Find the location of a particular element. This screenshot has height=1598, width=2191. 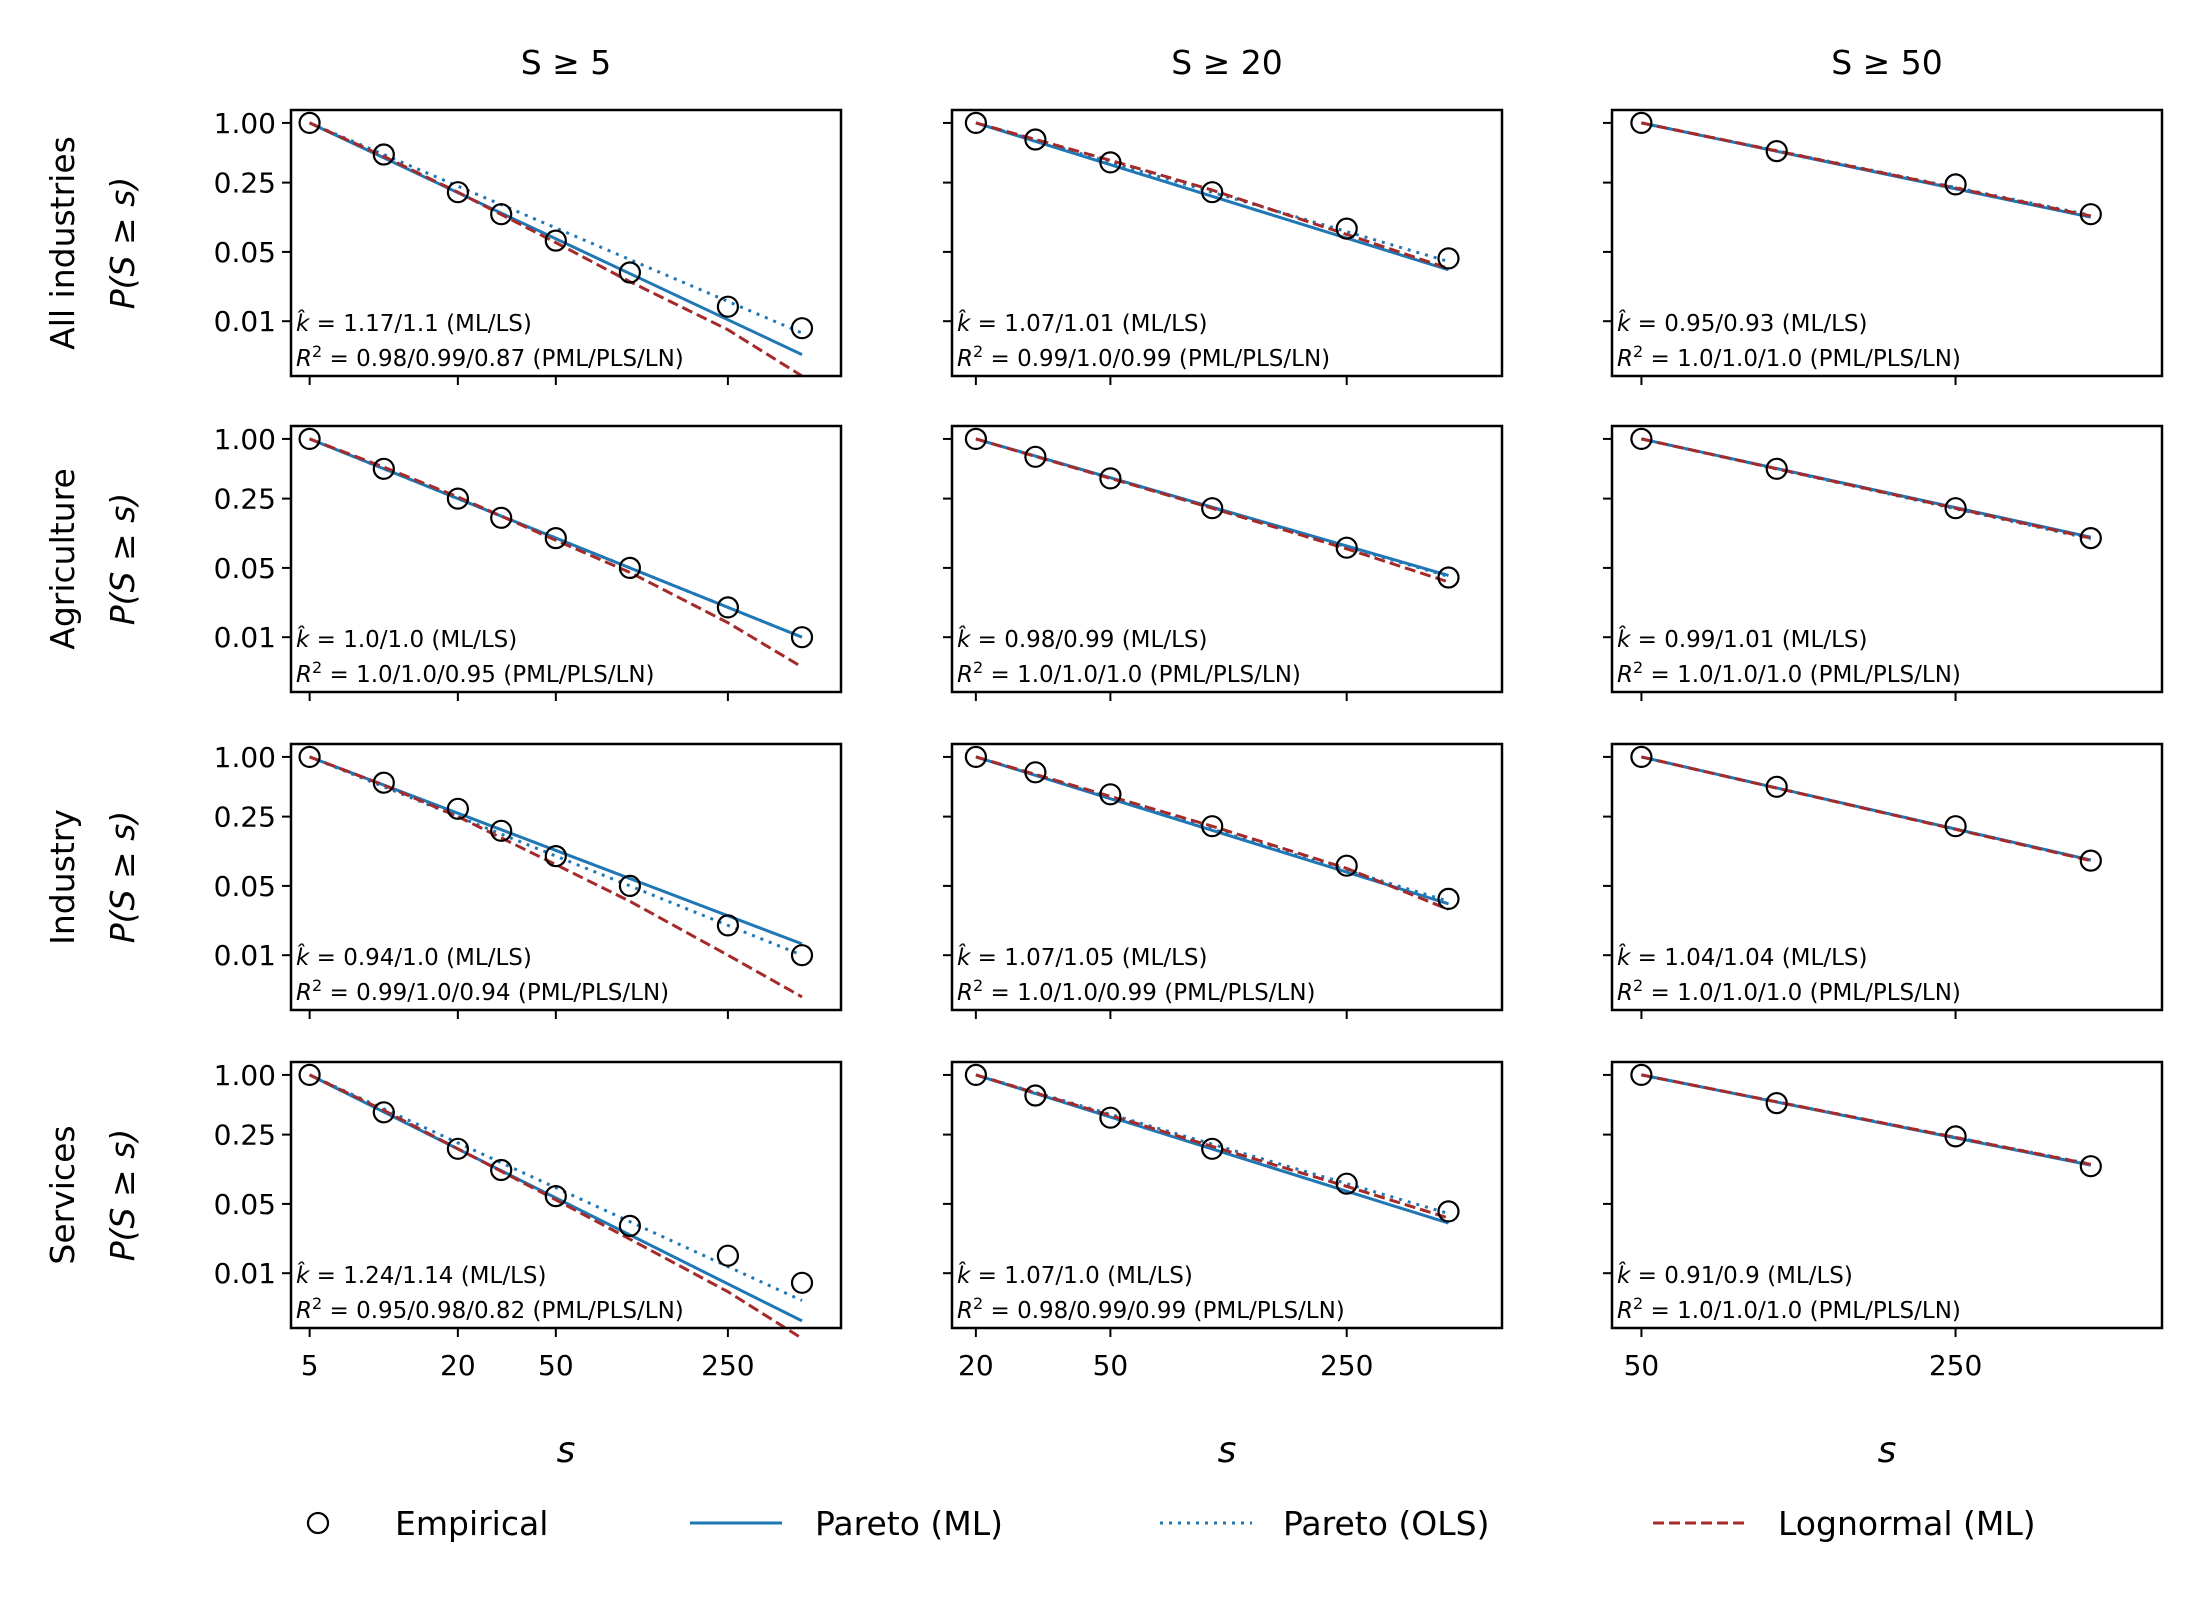

legend-item-pareto-ml: Pareto (ML) is located at coordinates (846, 1523).